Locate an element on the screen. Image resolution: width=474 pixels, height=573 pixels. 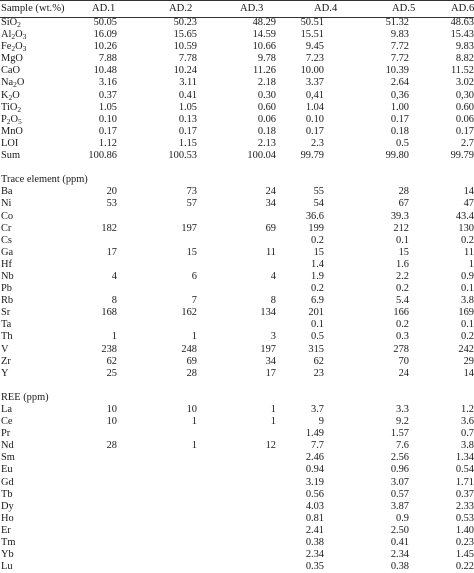
table-row: Lu 0.35 0.38 0.22 is located at coordinates (237, 567).